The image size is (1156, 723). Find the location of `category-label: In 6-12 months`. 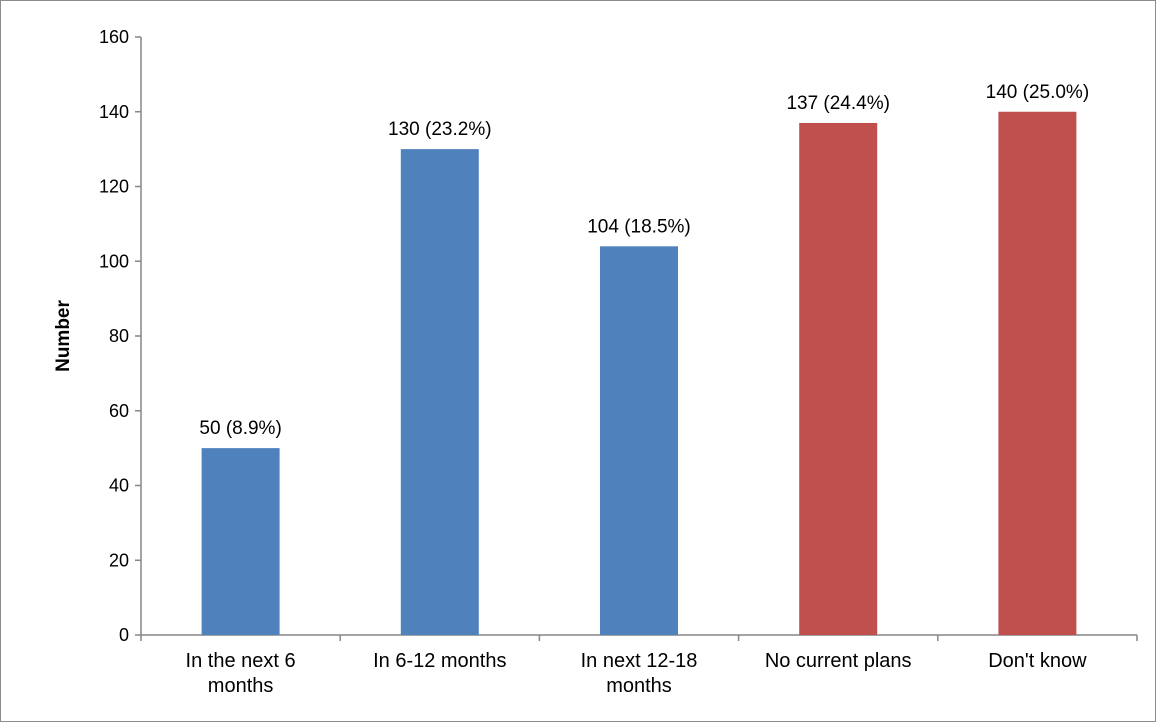

category-label: In 6-12 months is located at coordinates (439, 661).